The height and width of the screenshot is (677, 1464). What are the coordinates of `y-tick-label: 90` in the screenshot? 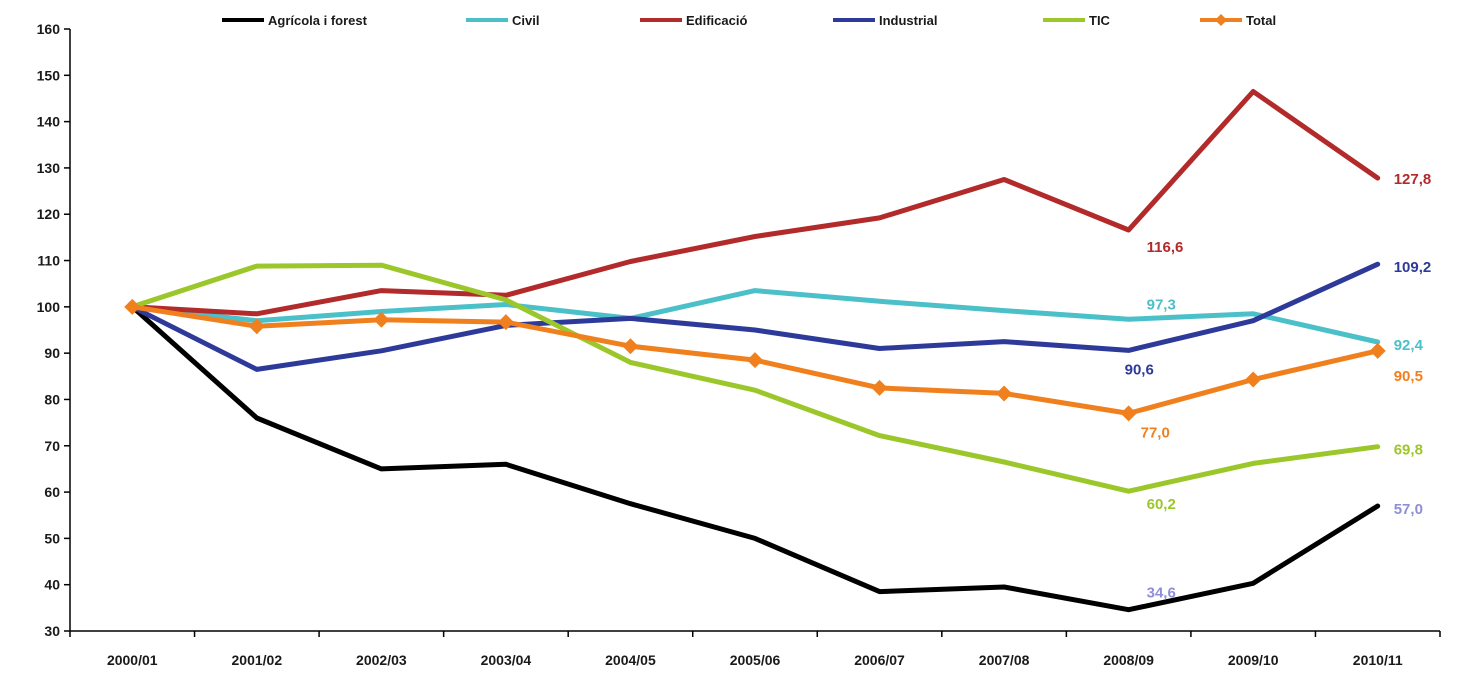 It's located at (52, 353).